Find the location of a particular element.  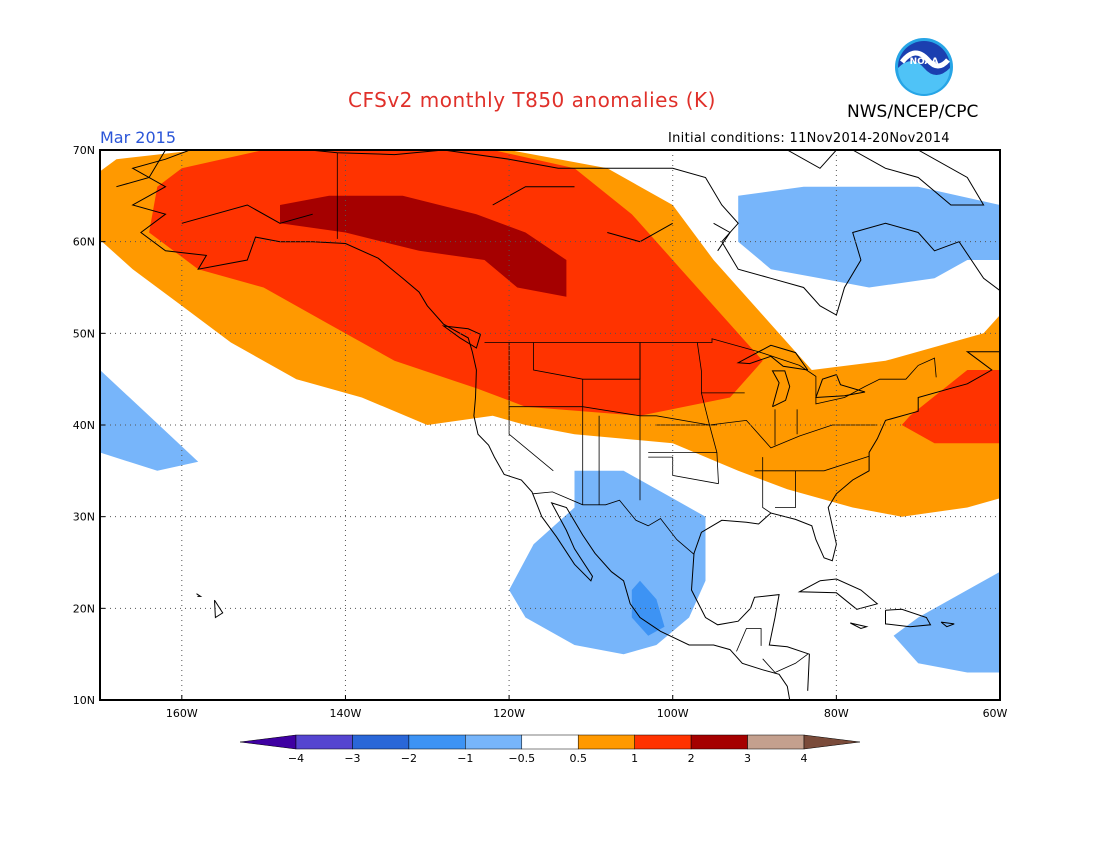

initial-conditions: Initial conditions: 11Nov2014-20Nov2014 is located at coordinates (809, 138).